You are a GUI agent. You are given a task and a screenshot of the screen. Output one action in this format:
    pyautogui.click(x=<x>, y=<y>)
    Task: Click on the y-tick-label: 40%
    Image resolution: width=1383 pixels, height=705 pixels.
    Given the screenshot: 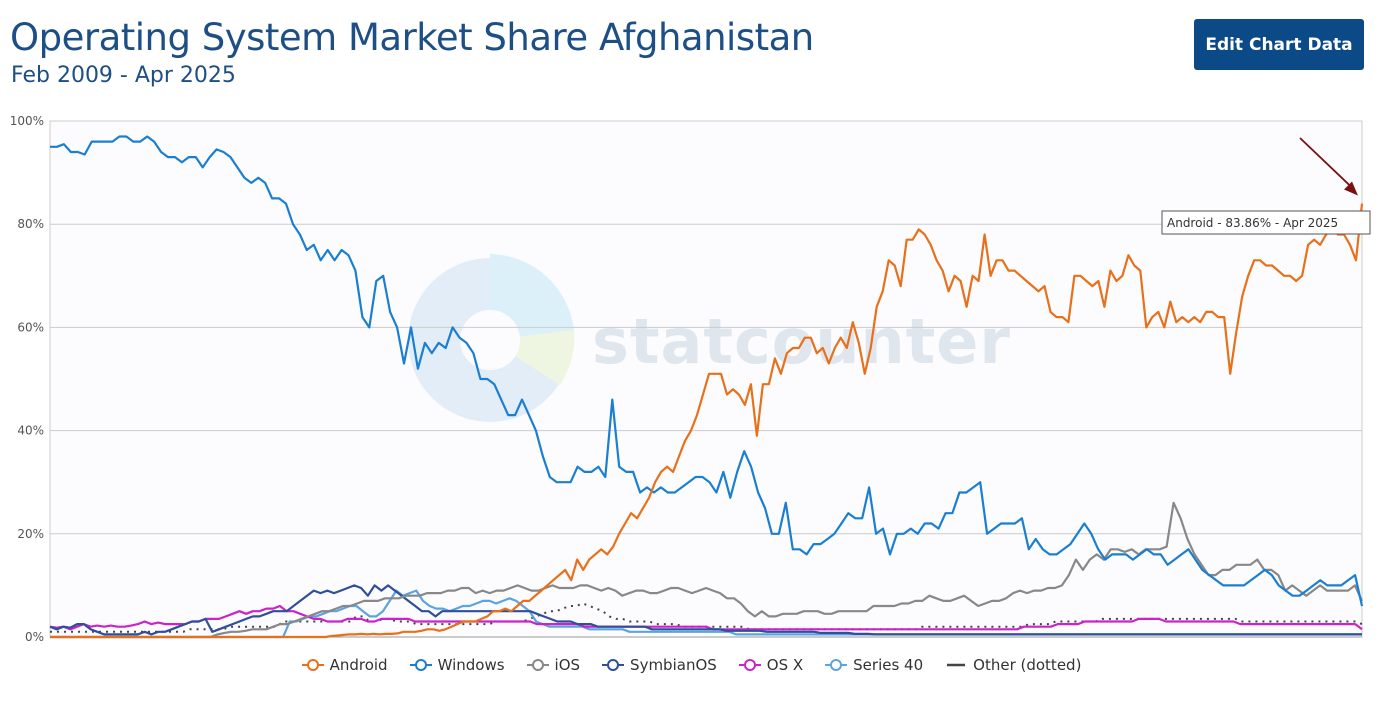 What is the action you would take?
    pyautogui.click(x=30, y=431)
    